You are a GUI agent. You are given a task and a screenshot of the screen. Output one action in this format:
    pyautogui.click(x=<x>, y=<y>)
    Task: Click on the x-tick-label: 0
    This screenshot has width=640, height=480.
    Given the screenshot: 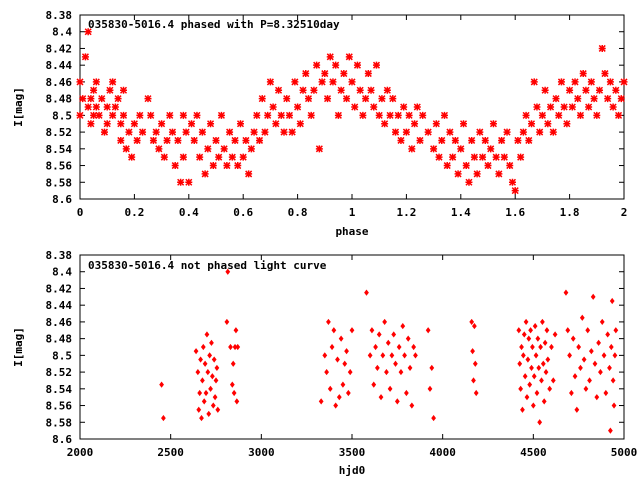 What is the action you would take?
    pyautogui.click(x=80, y=212)
    